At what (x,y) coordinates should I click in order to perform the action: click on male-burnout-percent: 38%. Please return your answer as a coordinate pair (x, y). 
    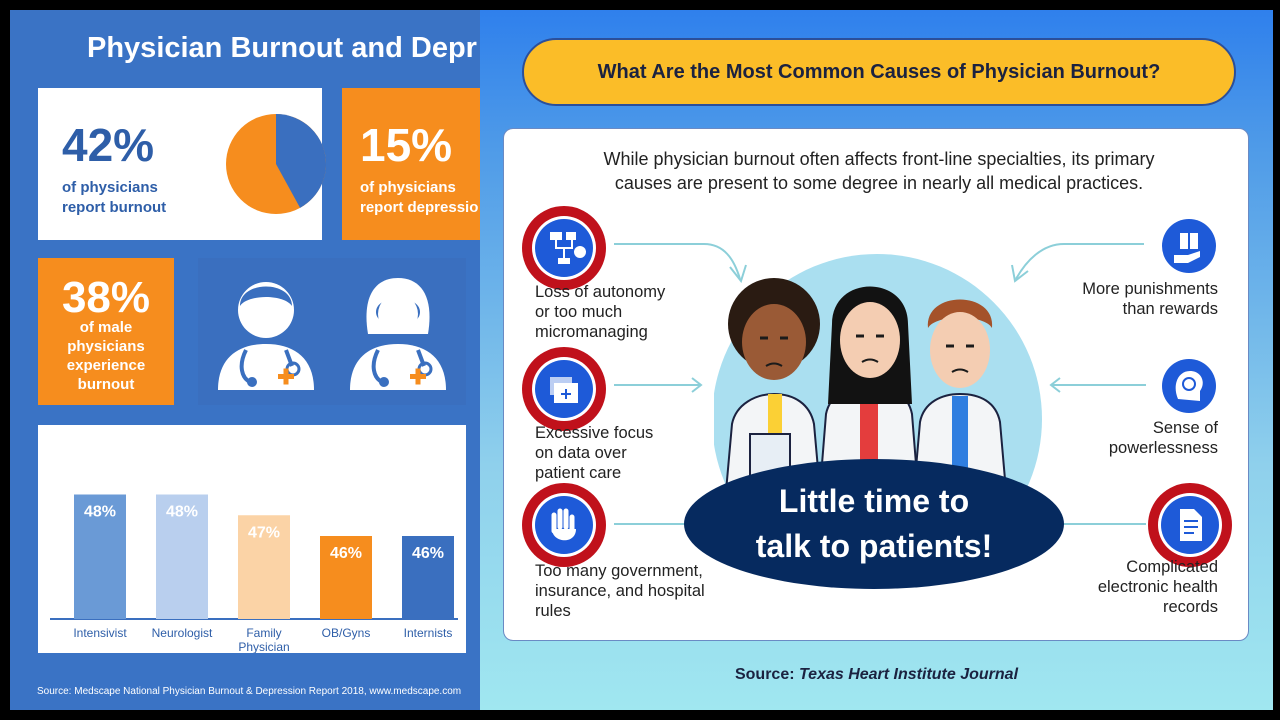
    Looking at the image, I should click on (106, 297).